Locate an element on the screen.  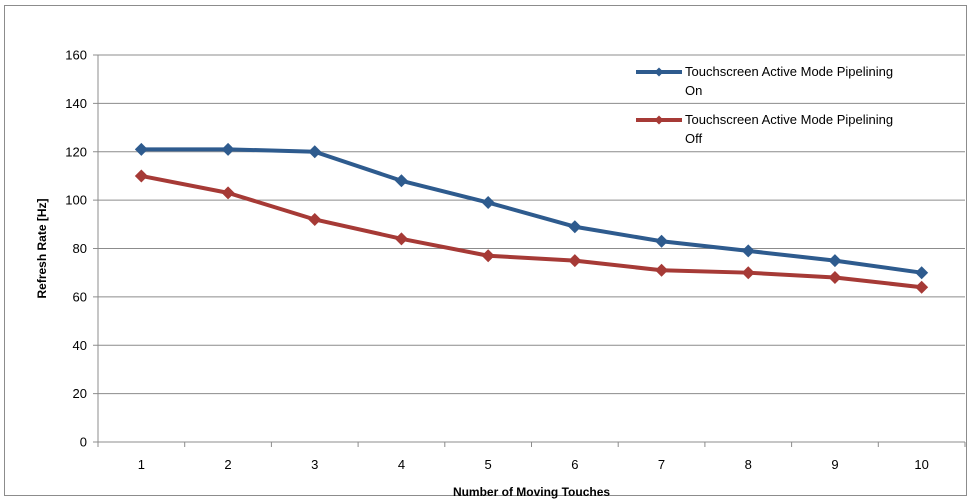
y-tick-label-80: 80 is located at coordinates (80, 248).